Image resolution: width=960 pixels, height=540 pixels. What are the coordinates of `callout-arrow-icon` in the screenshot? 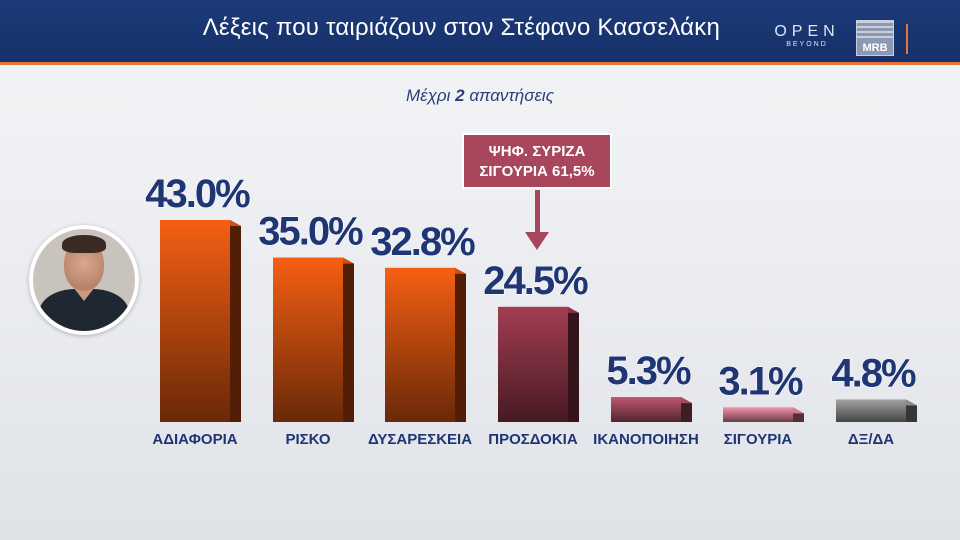 It's located at (537, 241).